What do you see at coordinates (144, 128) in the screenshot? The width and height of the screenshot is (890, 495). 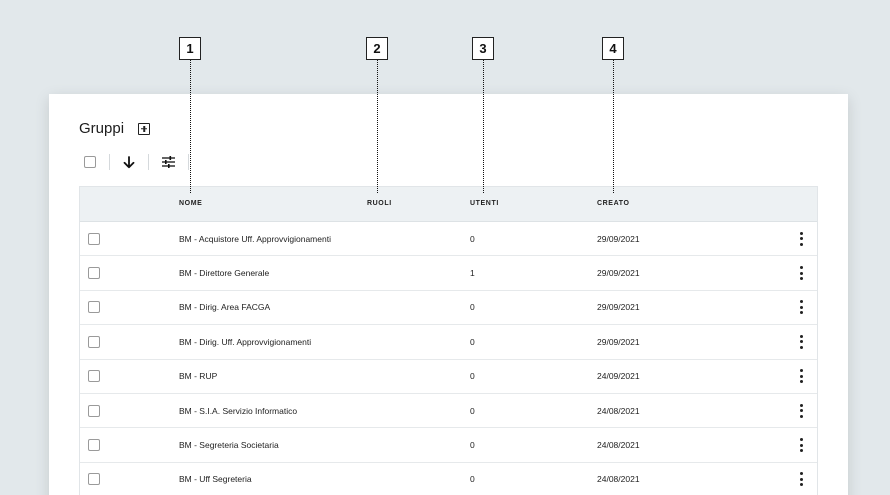 I see `add-box-icon` at bounding box center [144, 128].